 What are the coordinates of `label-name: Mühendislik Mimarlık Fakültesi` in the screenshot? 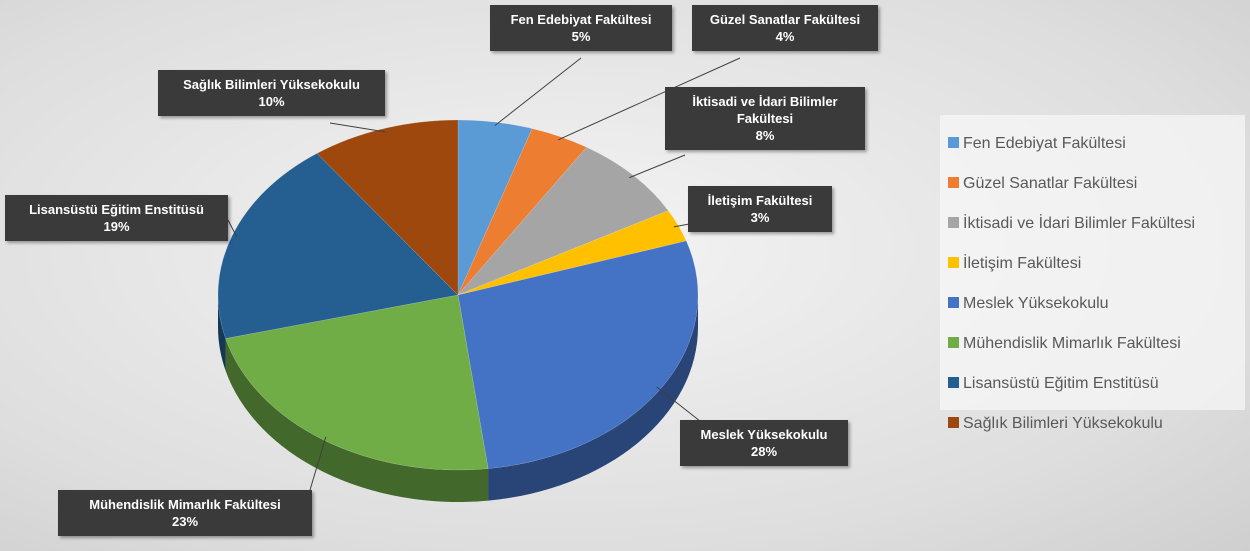 It's located at (185, 504).